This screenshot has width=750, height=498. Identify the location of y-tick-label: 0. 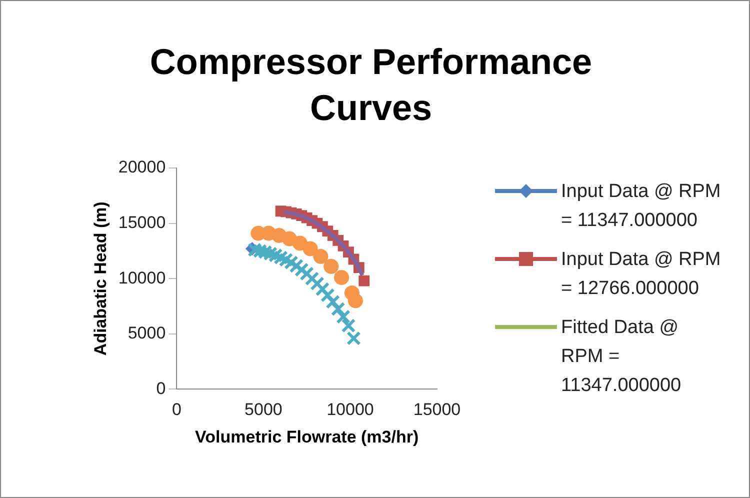
(161, 388).